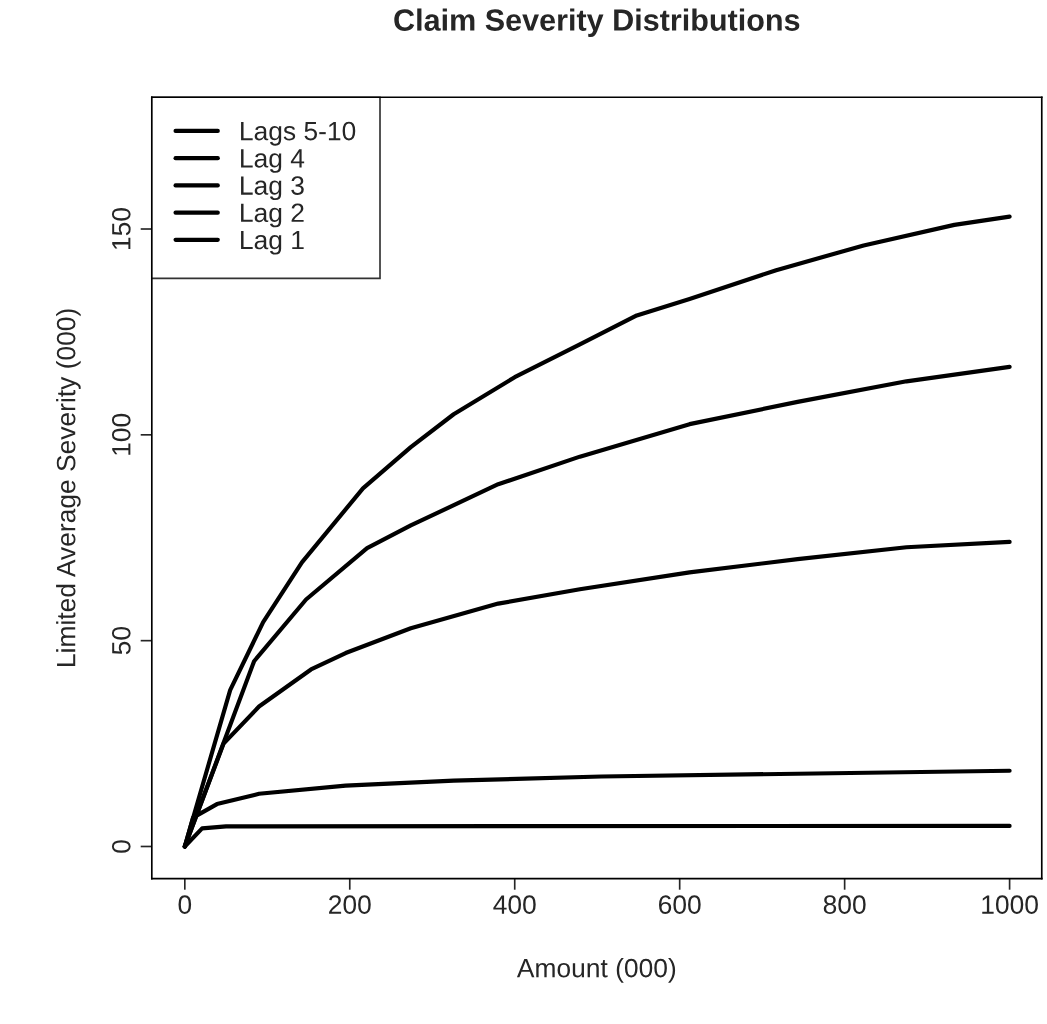 This screenshot has height=1024, width=1047. I want to click on legend-label: Lag 1, so click(272, 242).